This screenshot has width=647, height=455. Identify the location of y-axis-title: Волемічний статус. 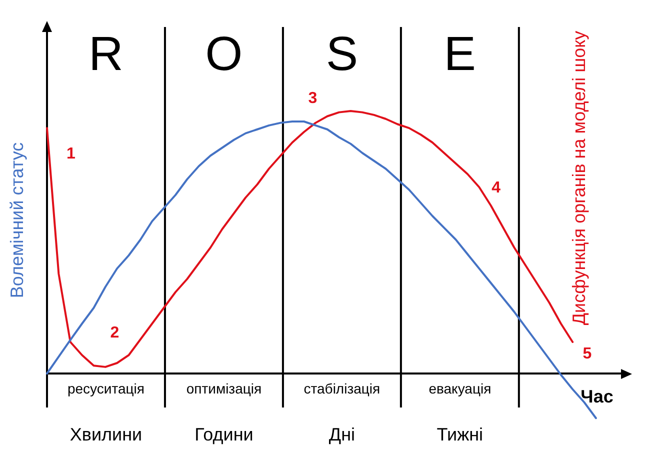
(16, 220).